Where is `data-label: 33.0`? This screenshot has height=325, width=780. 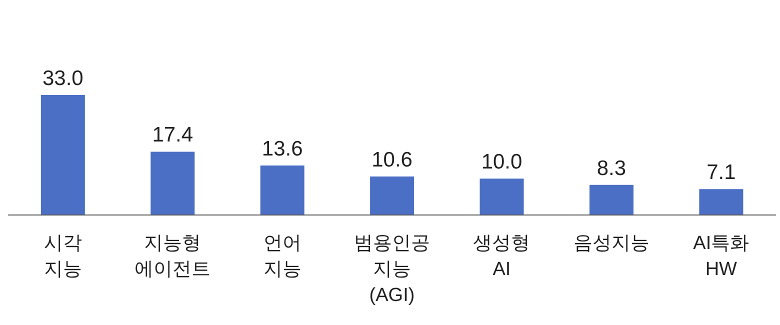 data-label: 33.0 is located at coordinates (63, 78).